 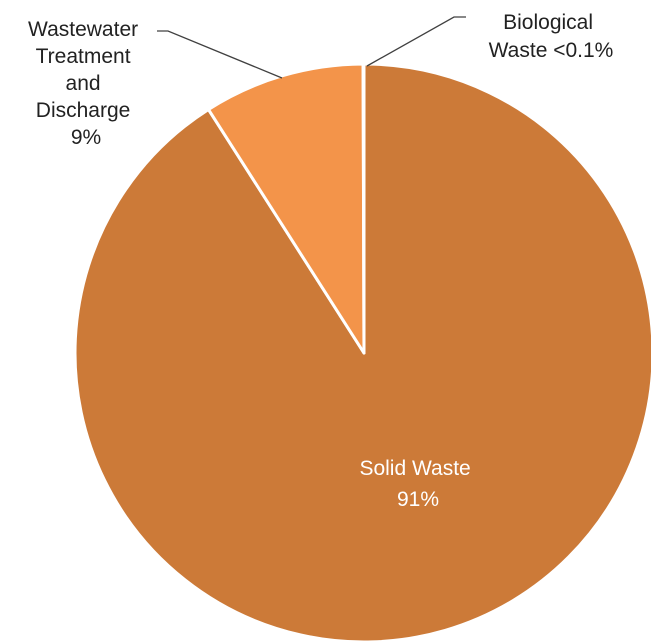 I want to click on pie-slice-wastewater, so click(x=286, y=208).